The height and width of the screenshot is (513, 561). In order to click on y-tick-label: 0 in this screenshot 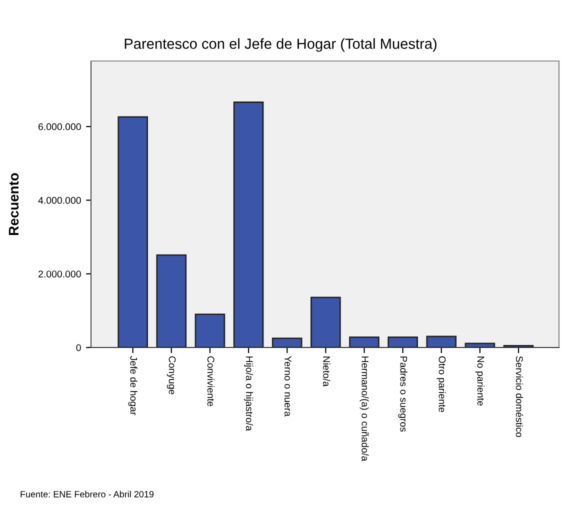, I will do `click(78, 348)`.